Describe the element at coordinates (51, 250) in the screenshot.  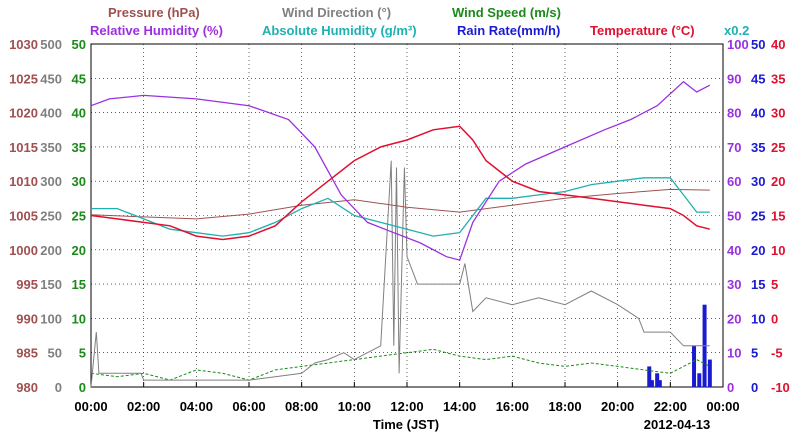
I see `y-tick-label-wind-direction: 200` at that location.